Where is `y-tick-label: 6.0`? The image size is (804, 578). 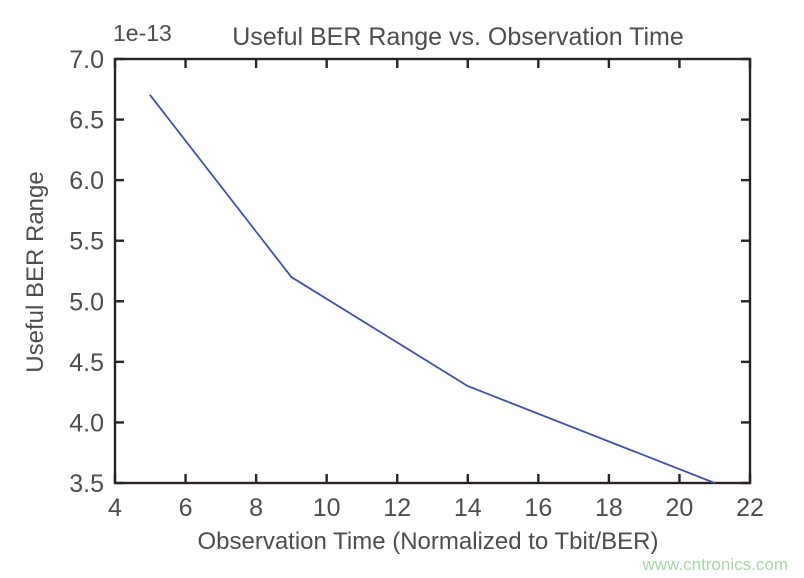 y-tick-label: 6.0 is located at coordinates (86, 181).